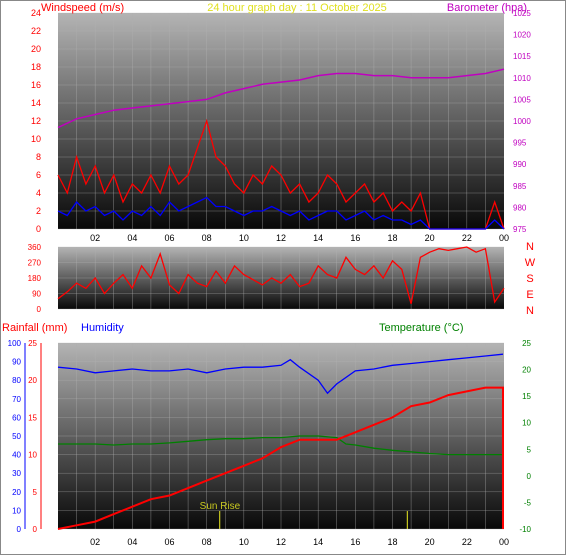 Image resolution: width=566 pixels, height=559 pixels. I want to click on humidity-tick: 10, so click(16, 510).